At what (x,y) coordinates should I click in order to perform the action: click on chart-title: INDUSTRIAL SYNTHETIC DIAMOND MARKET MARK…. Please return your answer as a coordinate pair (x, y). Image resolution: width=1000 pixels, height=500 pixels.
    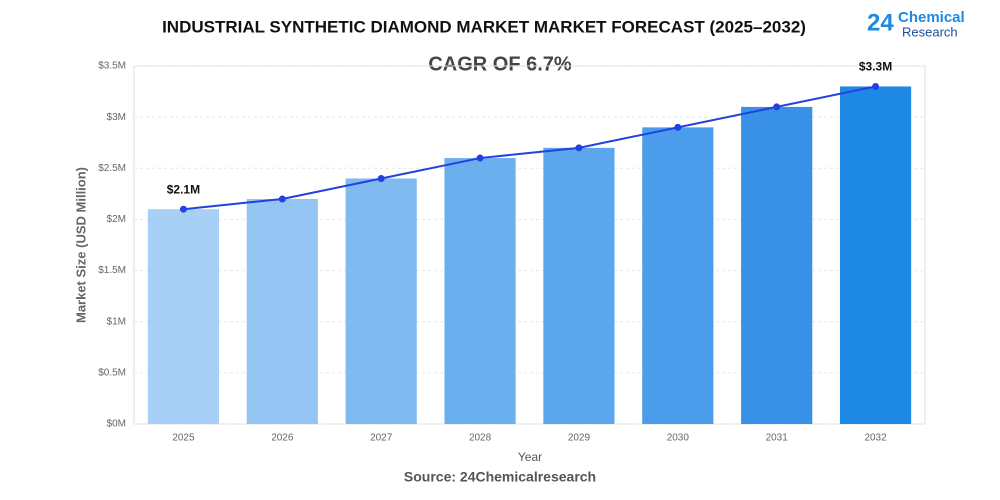
    Looking at the image, I should click on (484, 26).